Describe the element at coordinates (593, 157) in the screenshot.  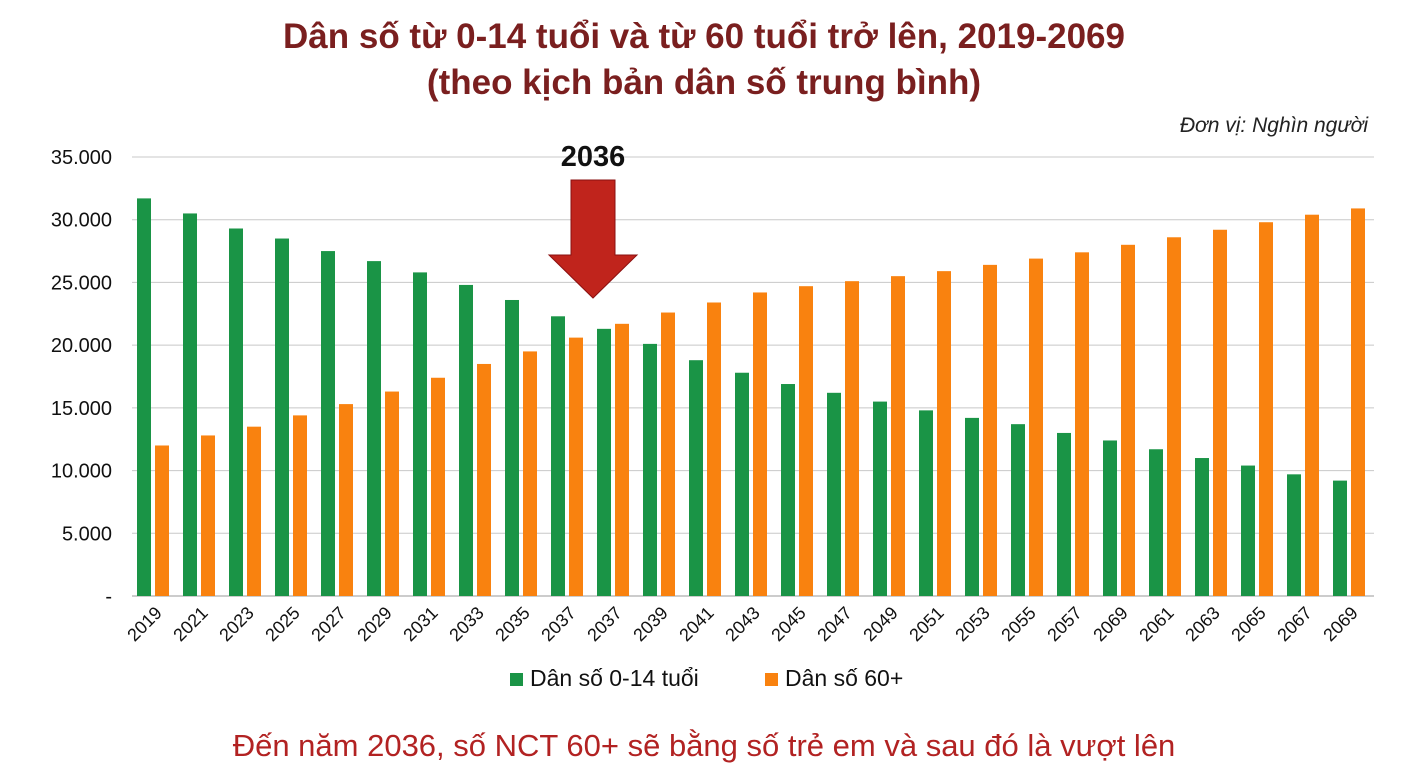
I see `annotation-label: 2036` at that location.